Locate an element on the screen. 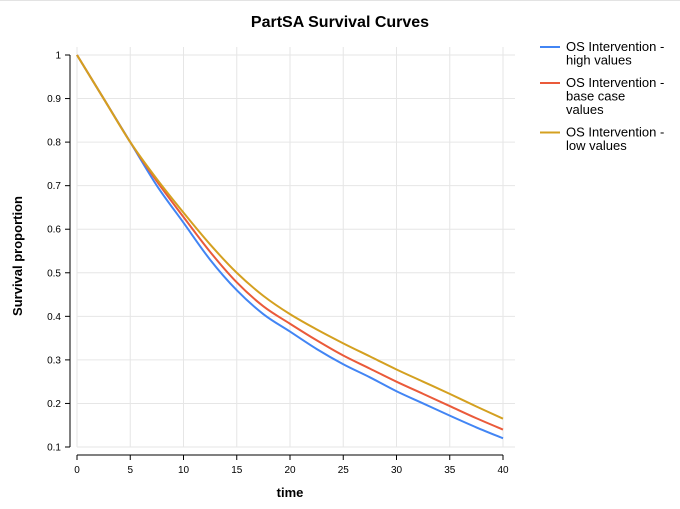 Image resolution: width=680 pixels, height=509 pixels. legend-label-2: base case is located at coordinates (595, 96).